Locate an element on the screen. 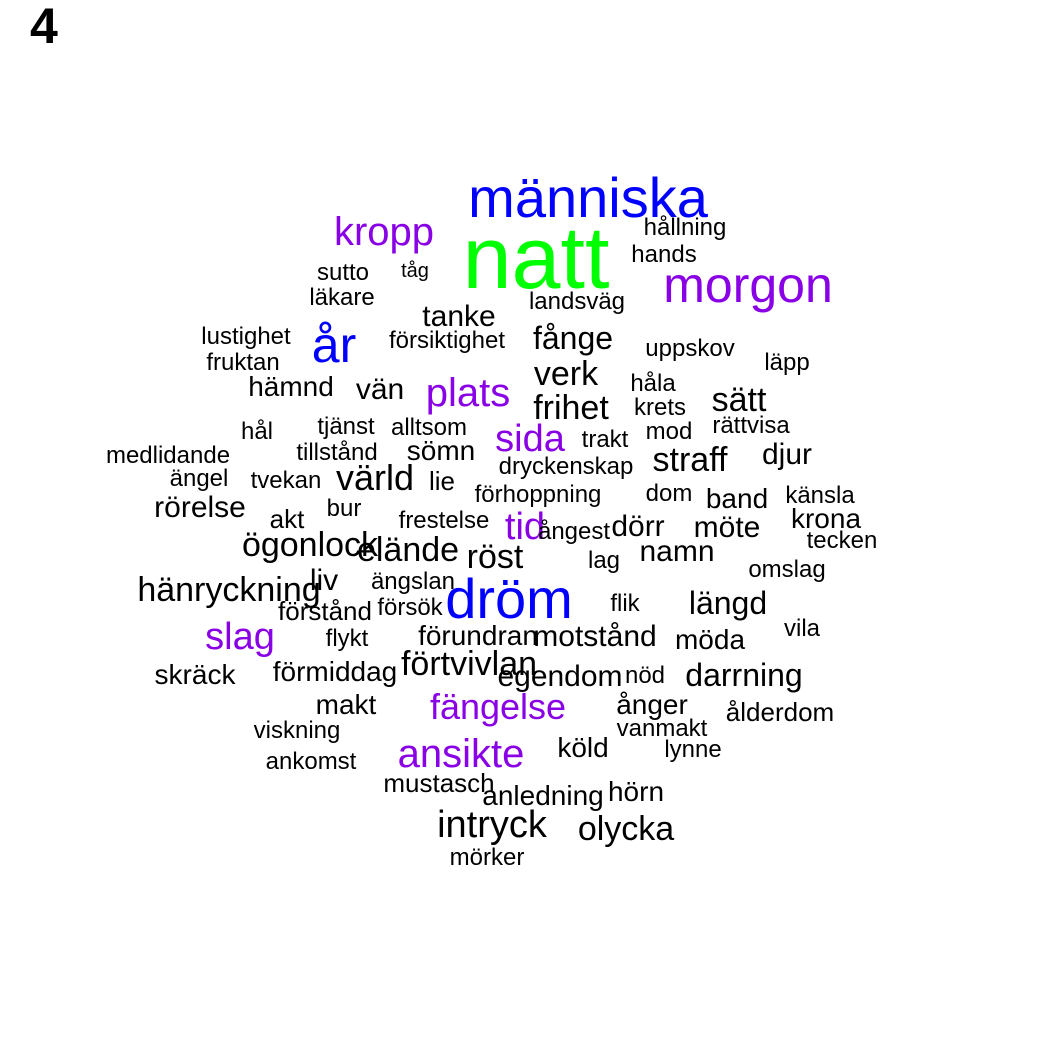 The height and width of the screenshot is (1050, 1050). word-angslan: ängslan is located at coordinates (413, 581).